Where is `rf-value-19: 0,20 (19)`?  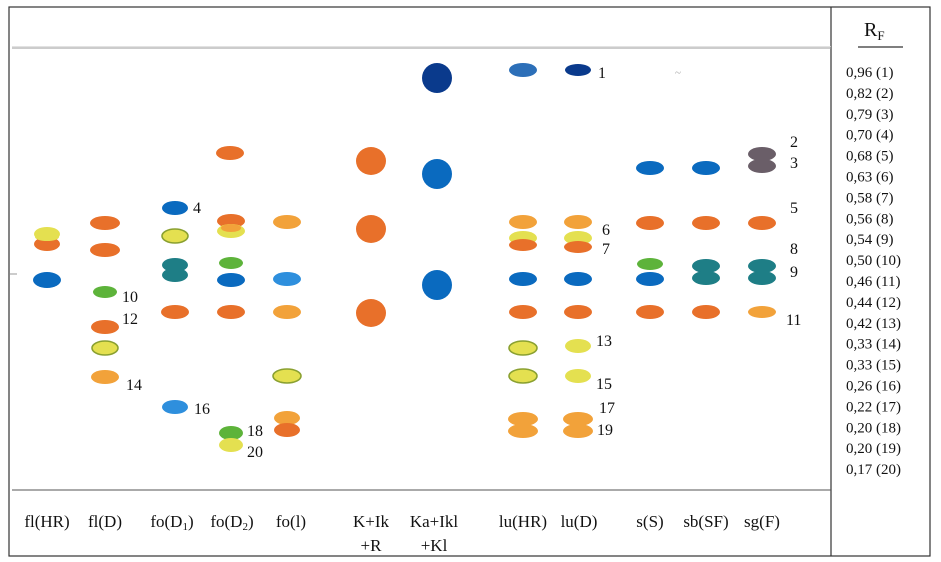
rf-value-19: 0,20 (19) is located at coordinates (873, 449).